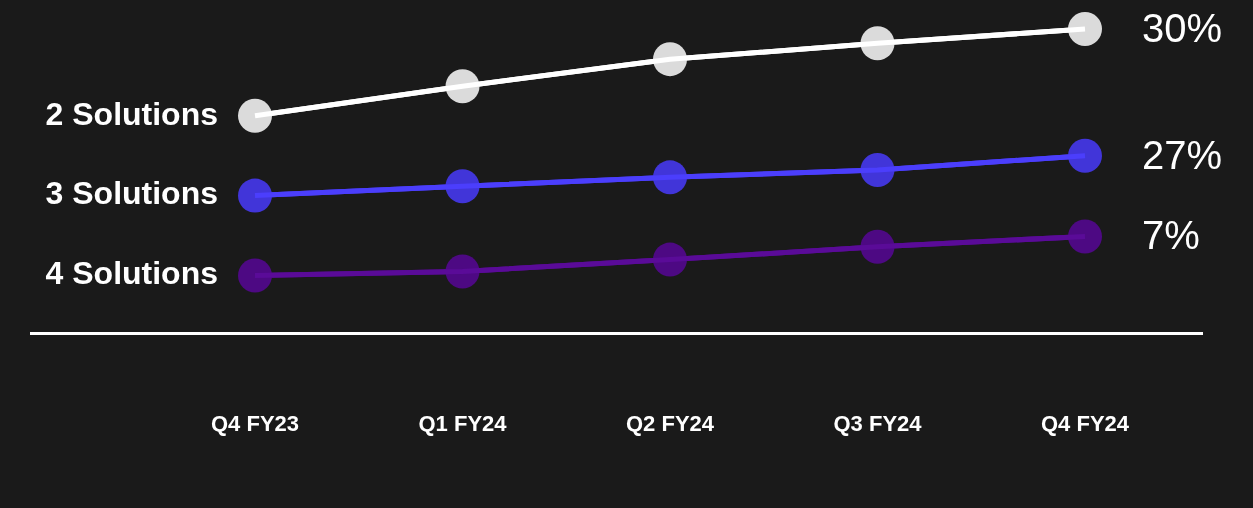 The height and width of the screenshot is (508, 1253). Describe the element at coordinates (131, 273) in the screenshot. I see `series-label: 4 Solutions` at that location.